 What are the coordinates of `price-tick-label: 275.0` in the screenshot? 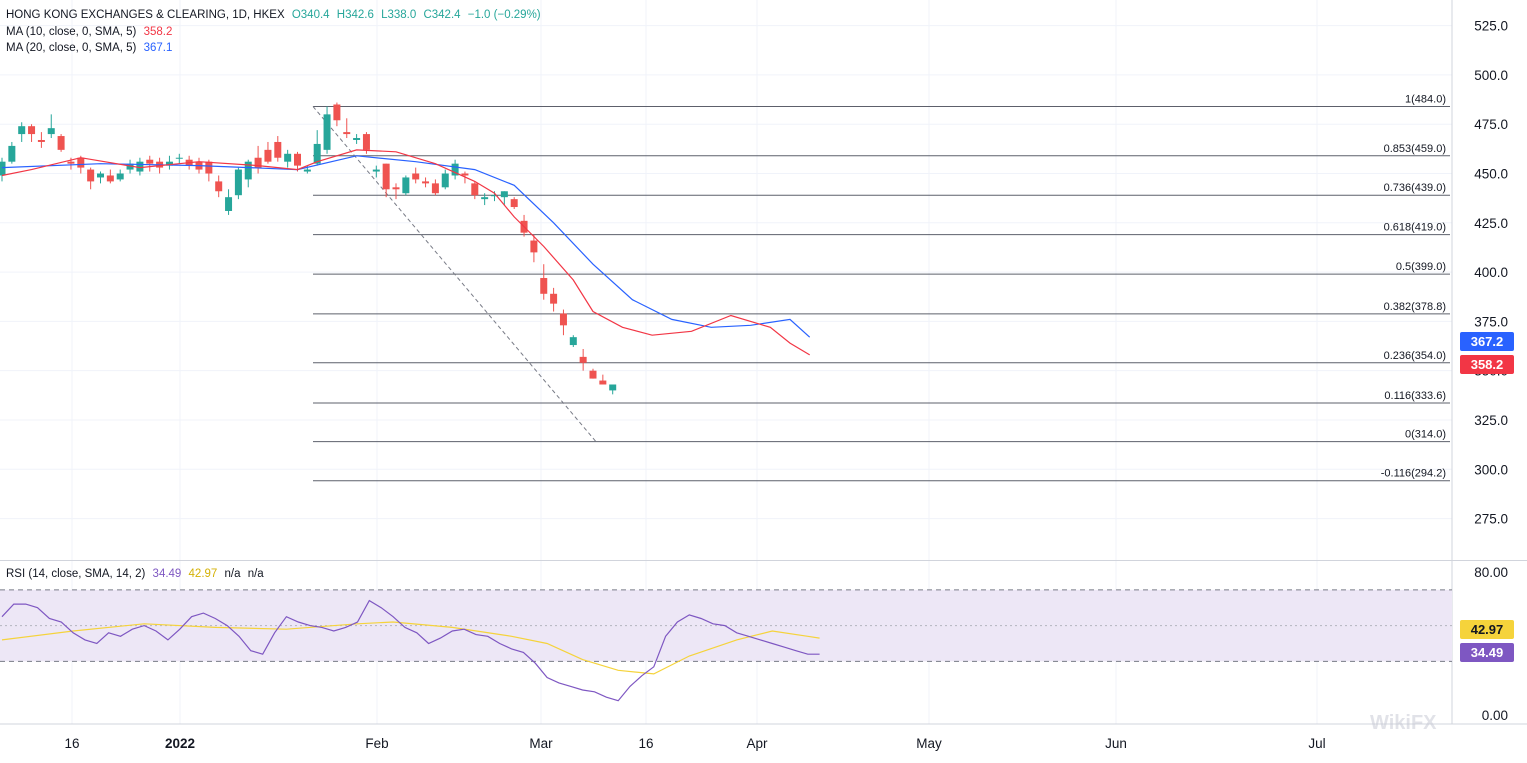 It's located at (1491, 519).